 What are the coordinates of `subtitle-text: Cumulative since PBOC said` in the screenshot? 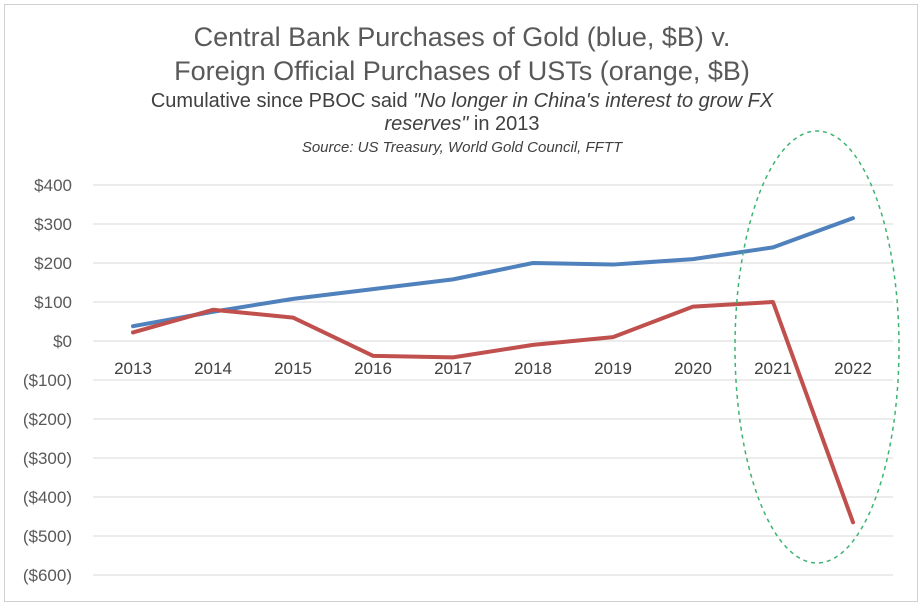 It's located at (282, 101).